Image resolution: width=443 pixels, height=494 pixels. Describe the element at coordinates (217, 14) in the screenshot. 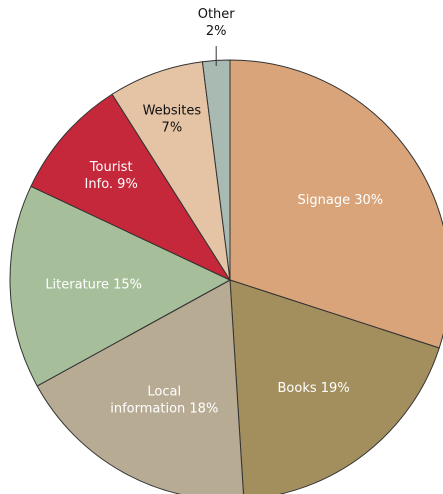

I see `slice-label-line: Other` at that location.